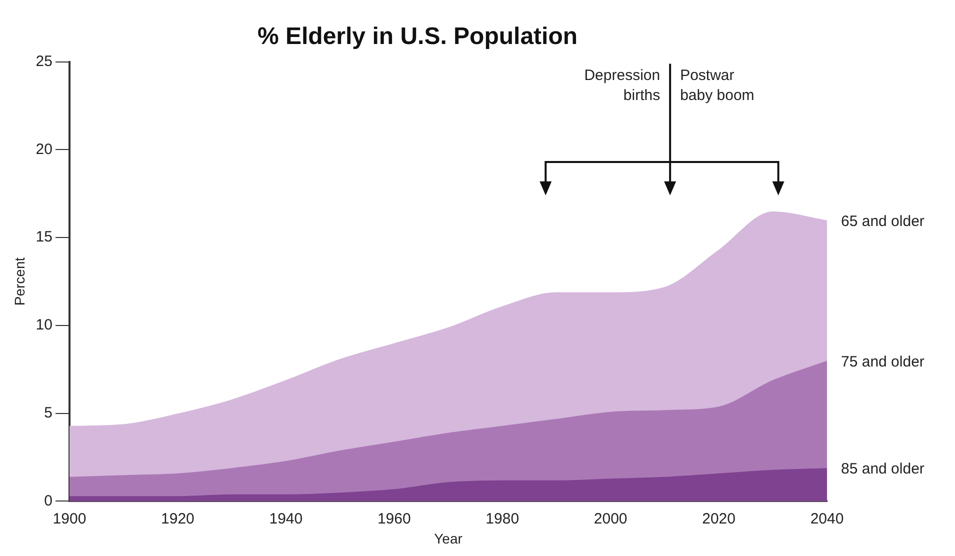 Image resolution: width=955 pixels, height=556 pixels. Describe the element at coordinates (882, 361) in the screenshot. I see `series-label: 75 and older` at that location.